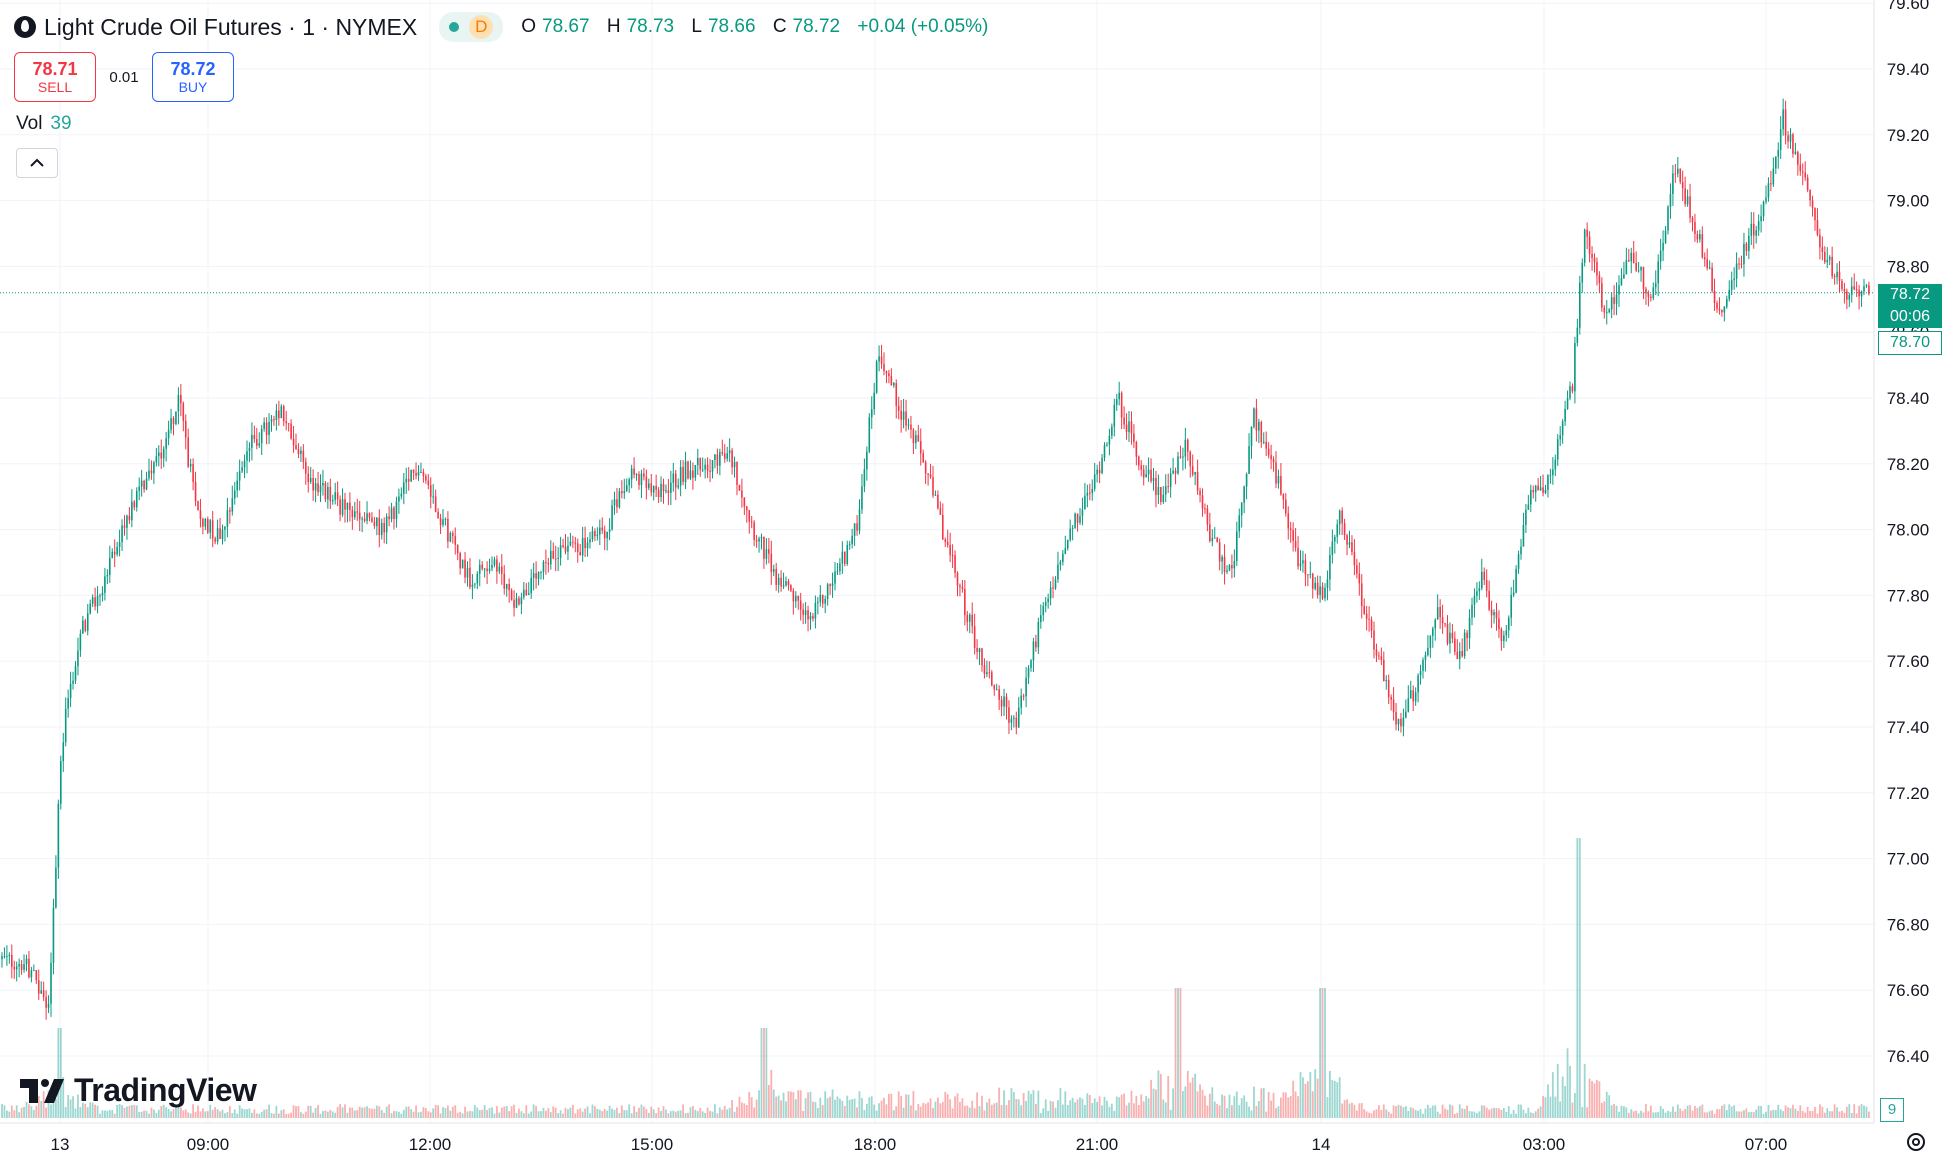 This screenshot has height=1165, width=1959. What do you see at coordinates (1916, 1142) in the screenshot?
I see `settings-gear-icon` at bounding box center [1916, 1142].